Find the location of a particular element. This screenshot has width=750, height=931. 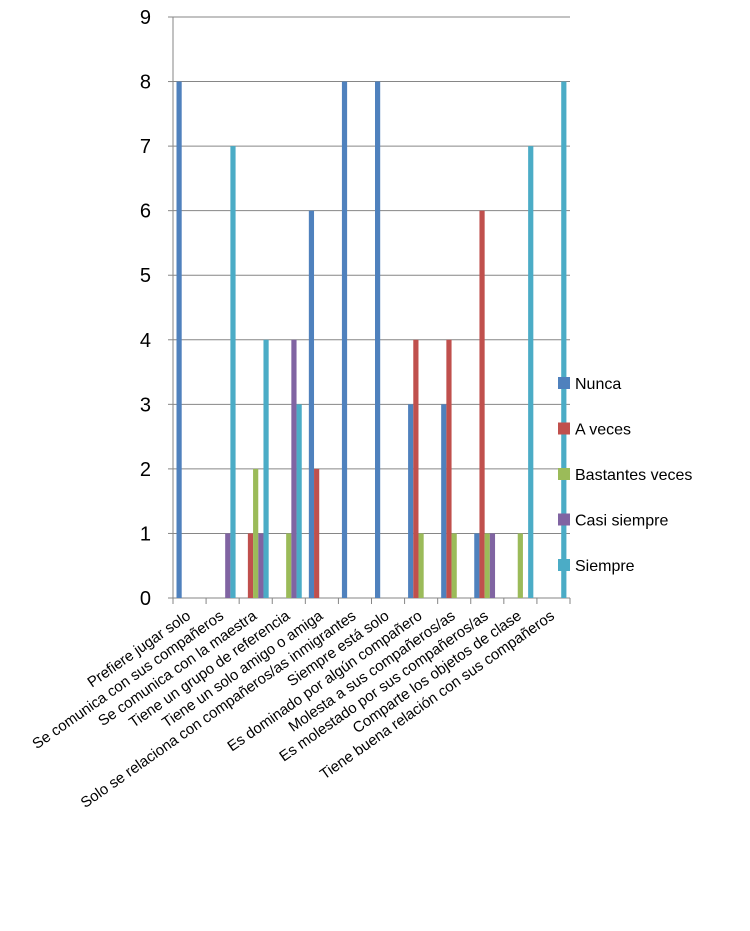

y-tick-label: 1 is located at coordinates (145, 534).